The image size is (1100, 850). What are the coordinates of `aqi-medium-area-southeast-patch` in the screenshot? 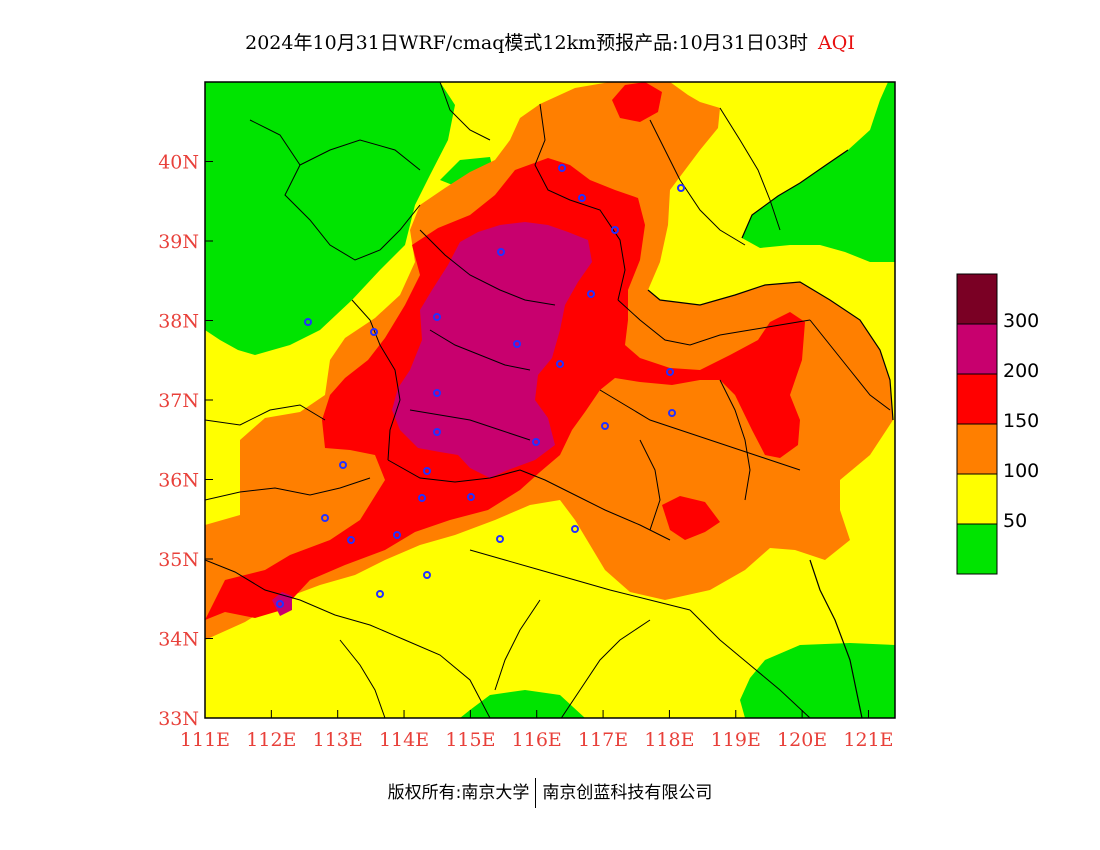 It's located at (691, 518).